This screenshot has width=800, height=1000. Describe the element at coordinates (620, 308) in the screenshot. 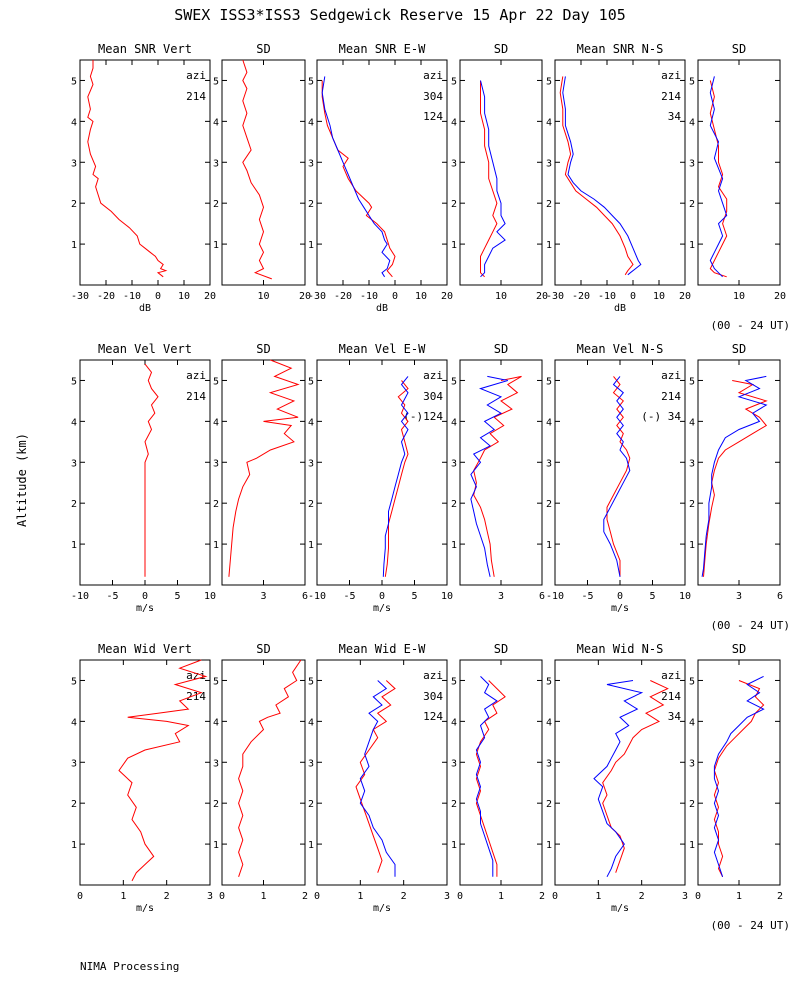

I see `x-axis-label: dB` at that location.